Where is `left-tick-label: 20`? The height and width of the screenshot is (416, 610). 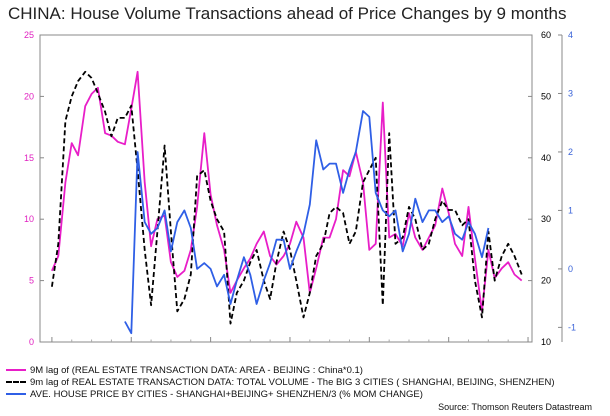
left-tick-label: 20 is located at coordinates (29, 96).